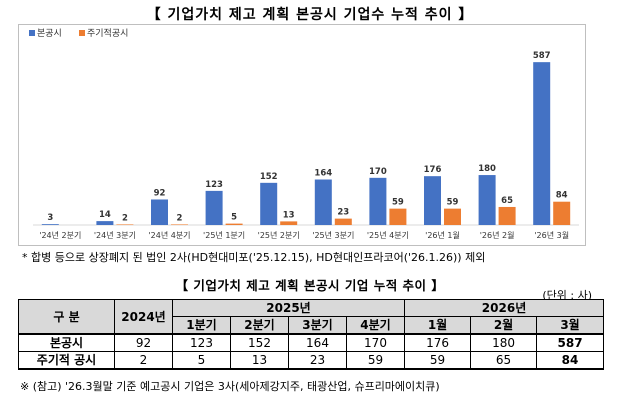 Image resolution: width=620 pixels, height=405 pixels. I want to click on table-cell: 152, so click(259, 342).